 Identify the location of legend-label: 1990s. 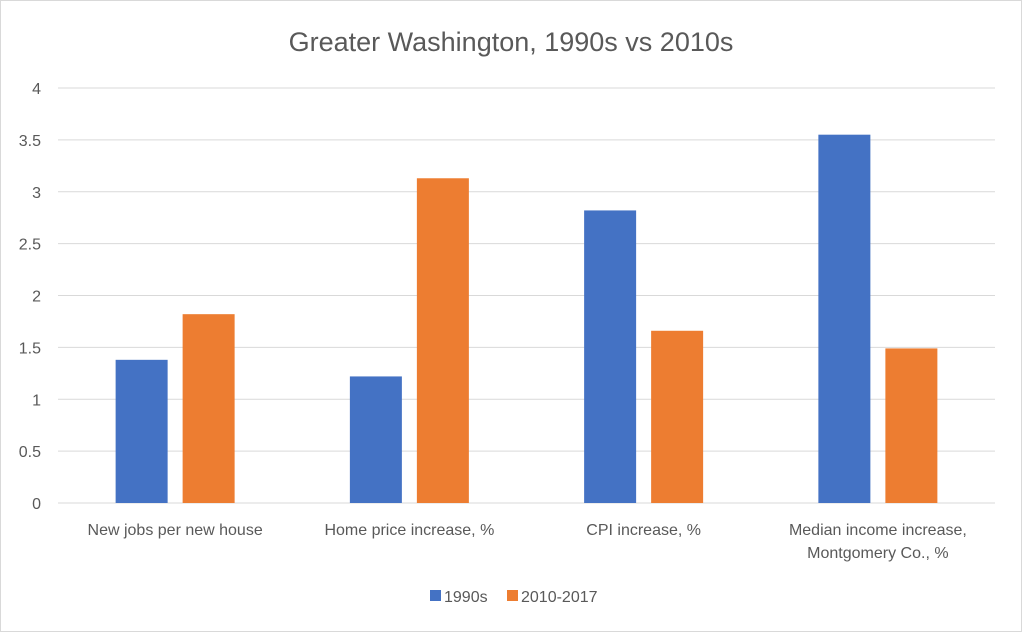
(466, 597).